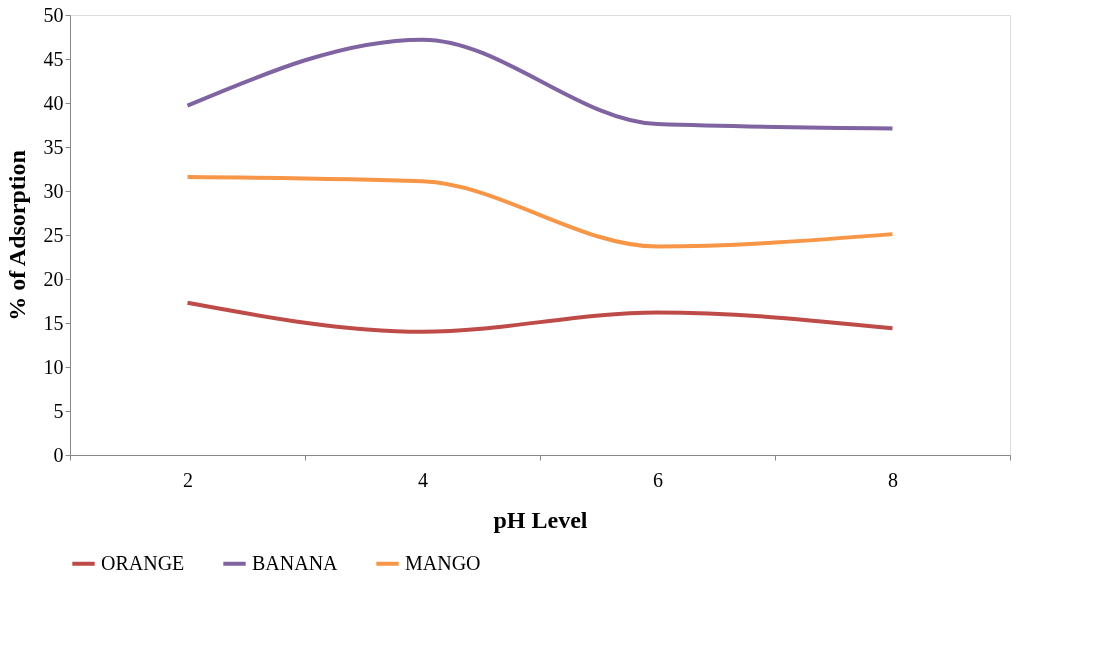  Describe the element at coordinates (540, 519) in the screenshot. I see `x-axis-title: pH Level` at that location.